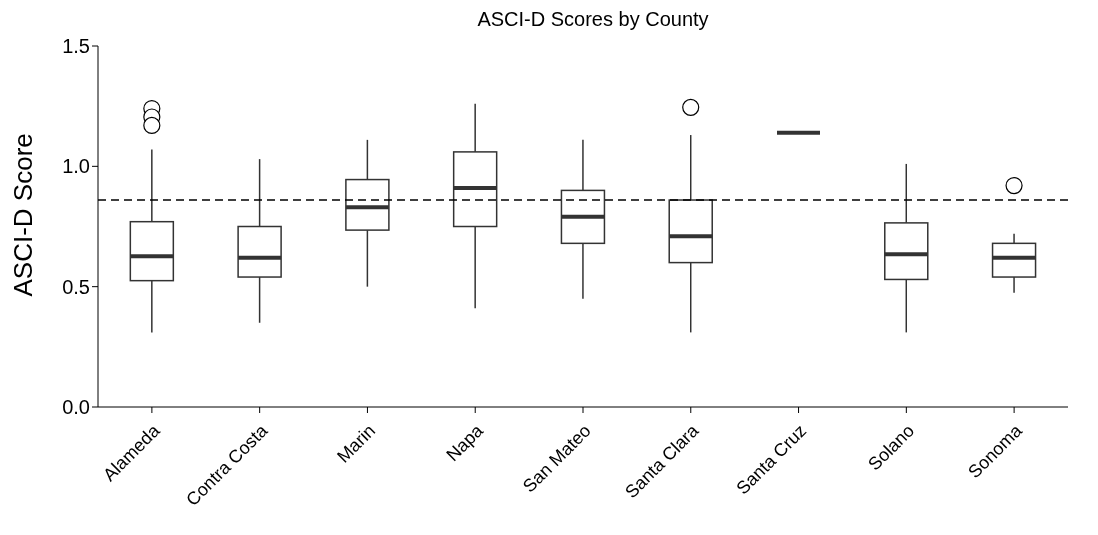 Image resolution: width=1098 pixels, height=535 pixels. I want to click on y-tick-label: 1.5, so click(76, 46).